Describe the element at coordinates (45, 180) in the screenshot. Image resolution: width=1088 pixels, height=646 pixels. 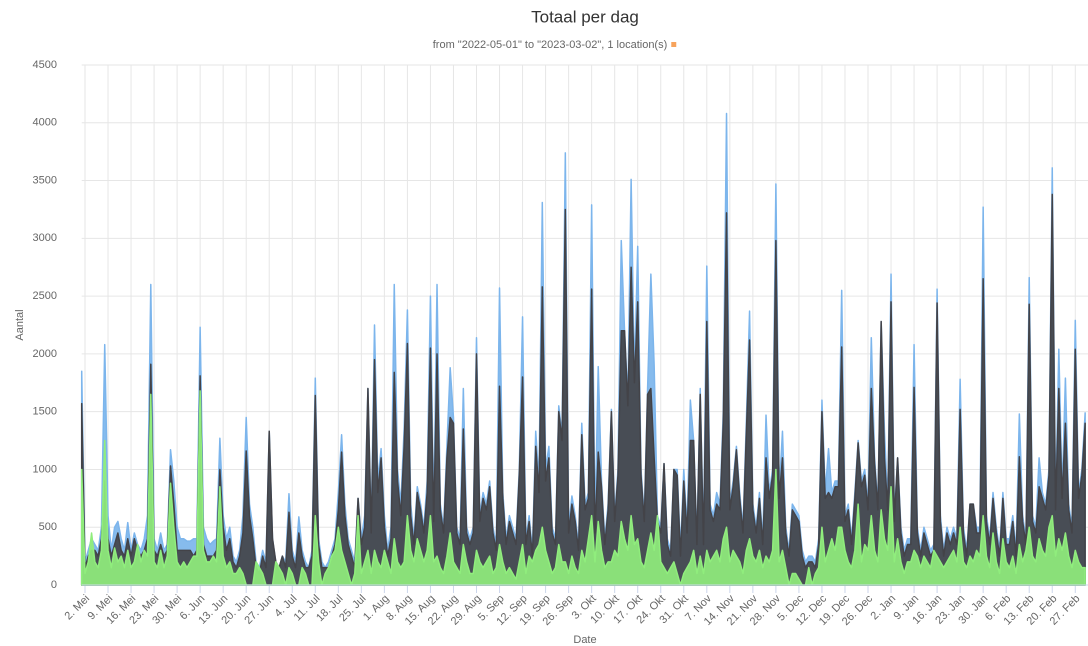
I see `y-tick-label: 3500` at that location.